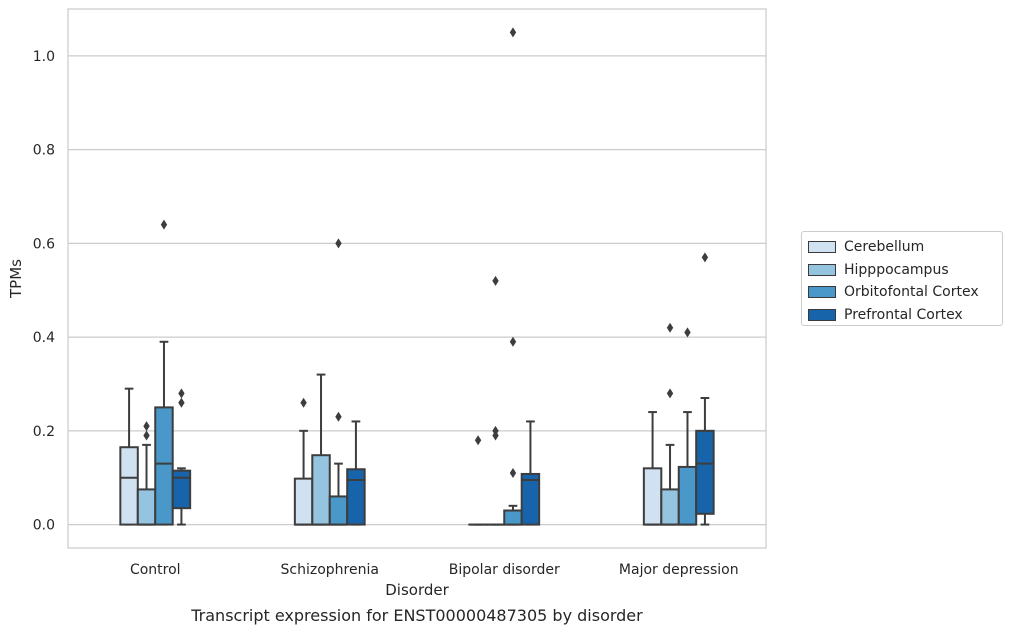 This screenshot has height=634, width=1014. I want to click on legend-label: Orbitofontal Cortex, so click(911, 292).